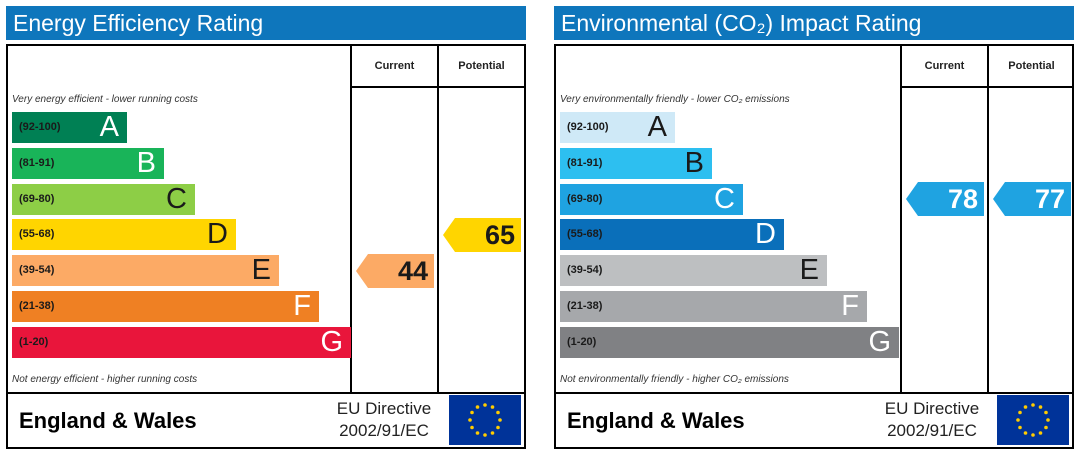 The image size is (1080, 455). What do you see at coordinates (1049, 199) in the screenshot?
I see `potential-rating-value: 77` at bounding box center [1049, 199].